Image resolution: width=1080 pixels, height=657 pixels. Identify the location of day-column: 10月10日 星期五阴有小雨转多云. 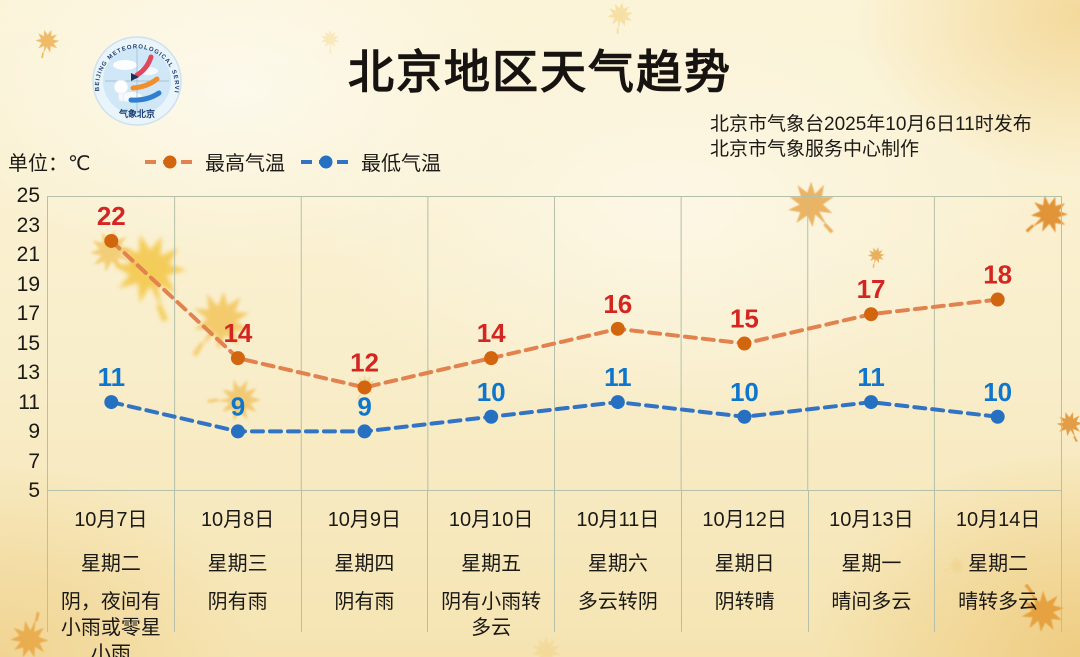
(490, 565).